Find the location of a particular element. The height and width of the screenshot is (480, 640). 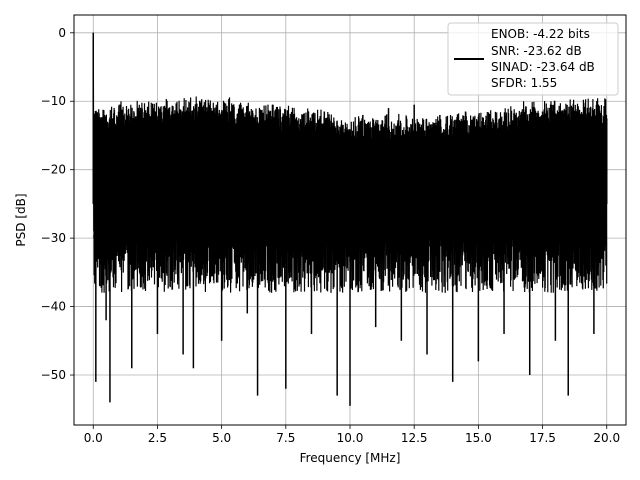

x-tick-label: 5.0 is located at coordinates (221, 438).